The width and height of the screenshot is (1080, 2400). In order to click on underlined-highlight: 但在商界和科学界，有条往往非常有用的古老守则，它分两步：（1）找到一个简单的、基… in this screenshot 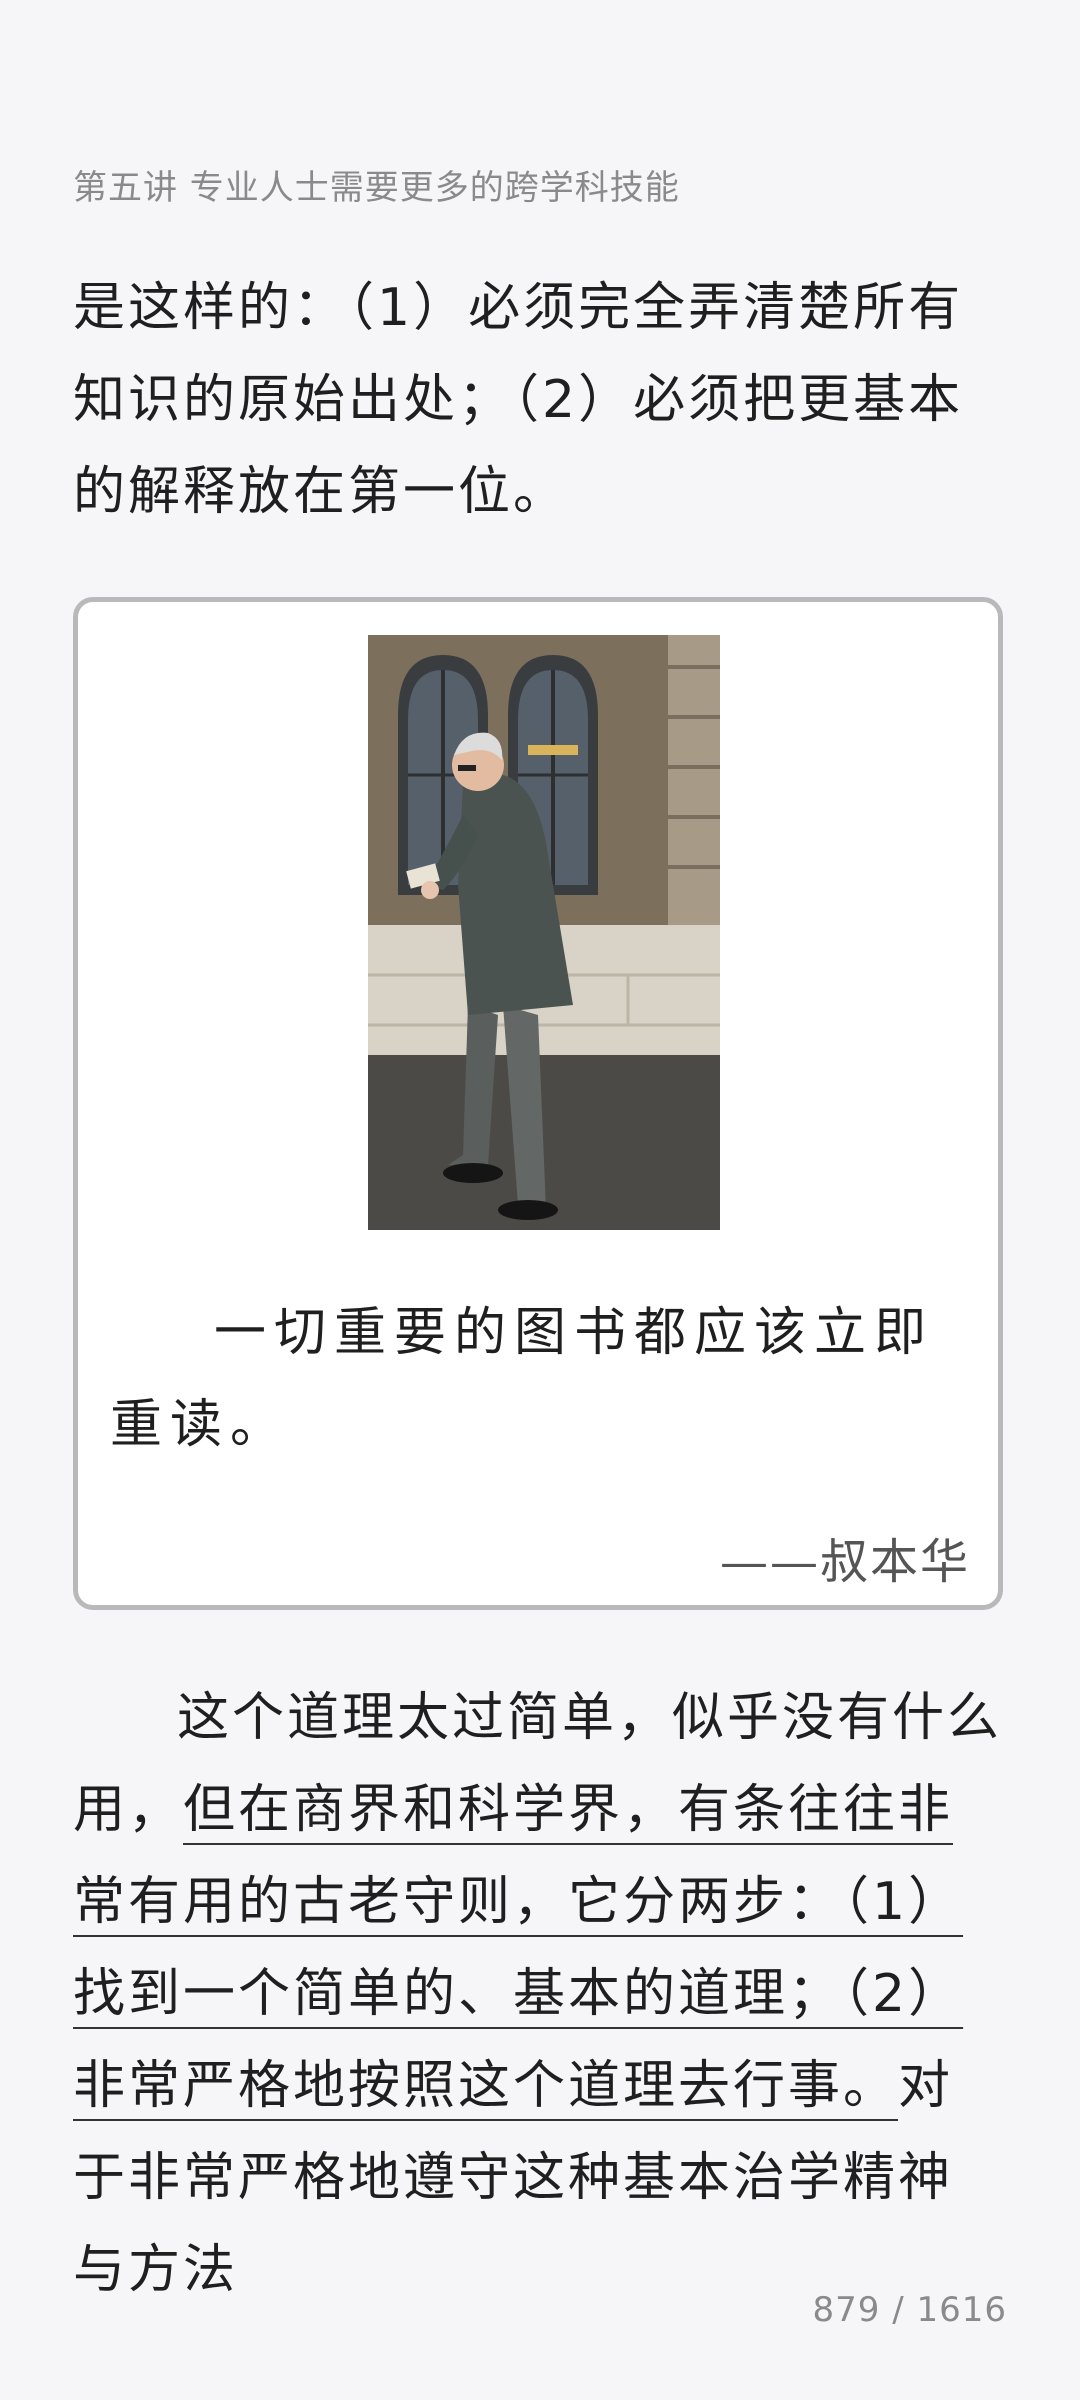, I will do `click(518, 1948)`.